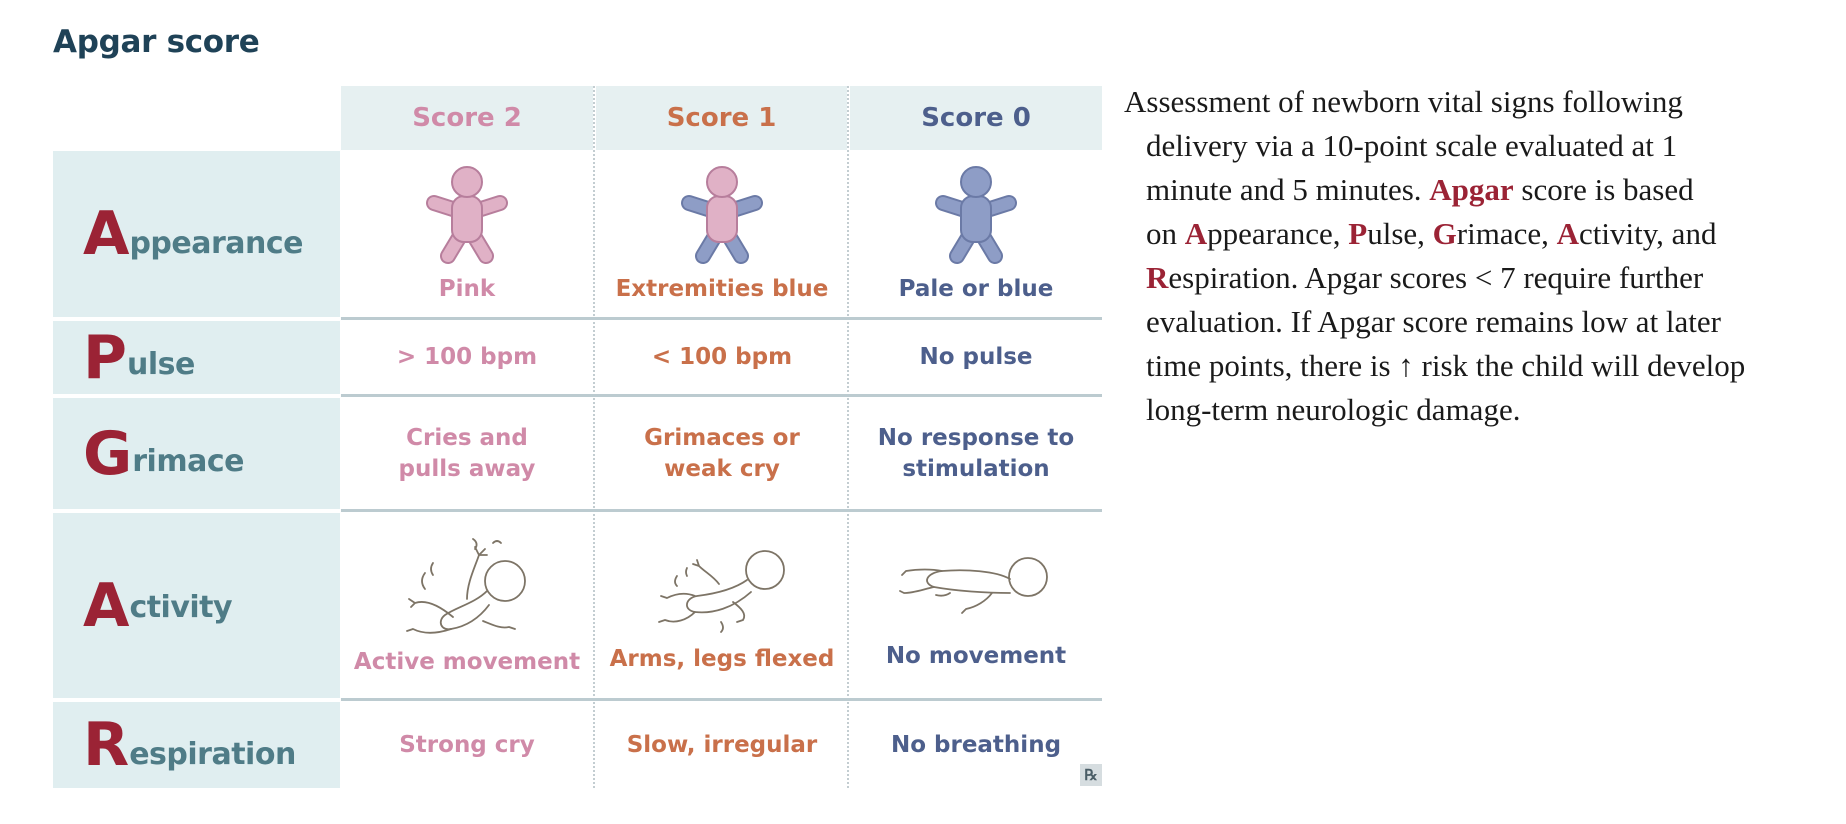 The image size is (1846, 824). Describe the element at coordinates (1333, 409) in the screenshot. I see `description-line: long-term neurologic damage.` at that location.